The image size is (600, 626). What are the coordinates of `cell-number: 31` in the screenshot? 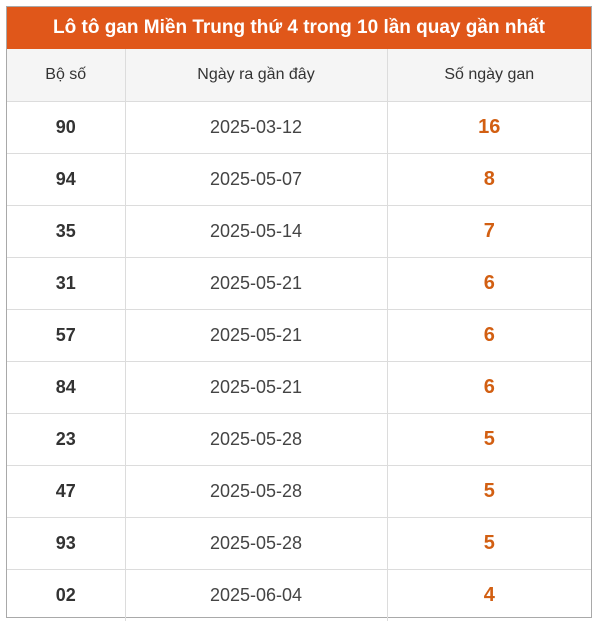 It's located at (66, 283).